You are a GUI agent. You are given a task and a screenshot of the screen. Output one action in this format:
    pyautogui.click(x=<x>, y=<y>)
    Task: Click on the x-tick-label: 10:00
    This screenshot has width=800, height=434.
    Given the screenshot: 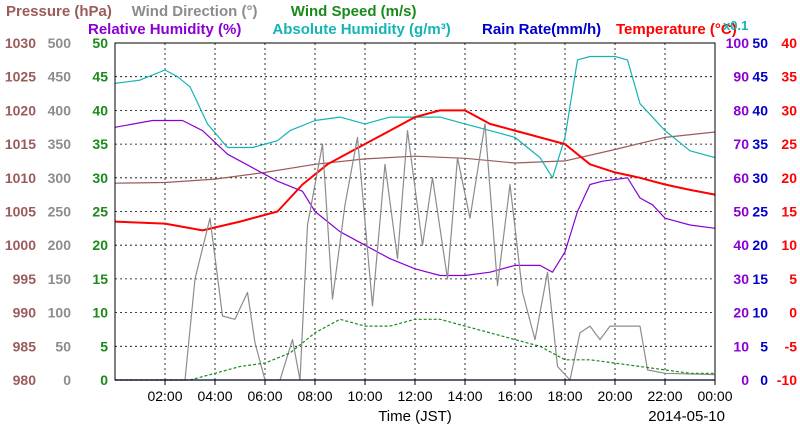 What is the action you would take?
    pyautogui.click(x=364, y=396)
    